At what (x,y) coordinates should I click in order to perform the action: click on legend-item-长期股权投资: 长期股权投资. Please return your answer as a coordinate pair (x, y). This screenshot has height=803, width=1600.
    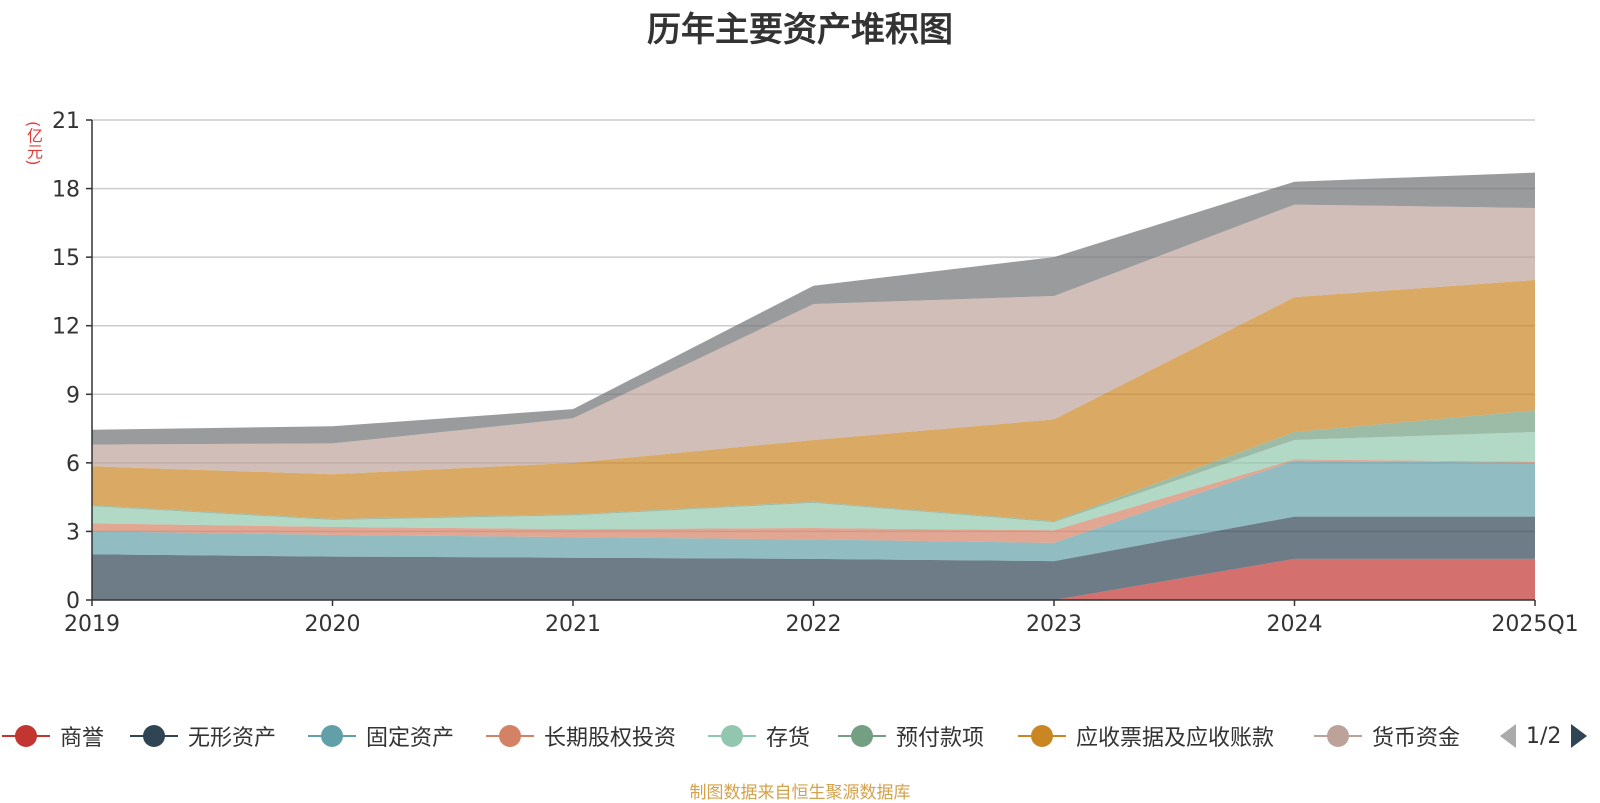
    Looking at the image, I should click on (580, 736).